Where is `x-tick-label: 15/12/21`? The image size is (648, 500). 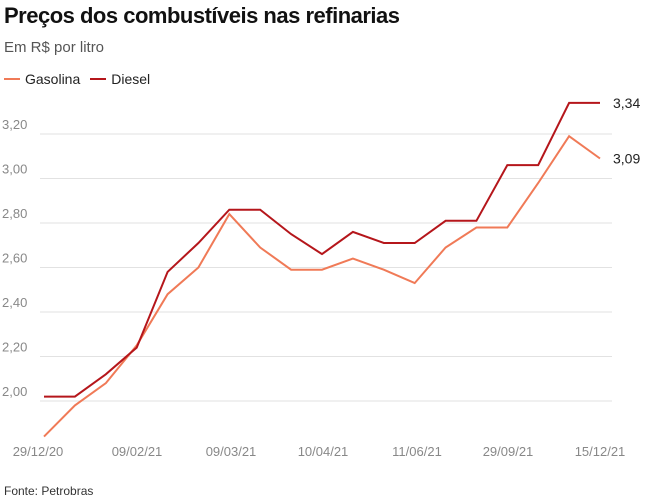
x-tick-label: 15/12/21 is located at coordinates (600, 451).